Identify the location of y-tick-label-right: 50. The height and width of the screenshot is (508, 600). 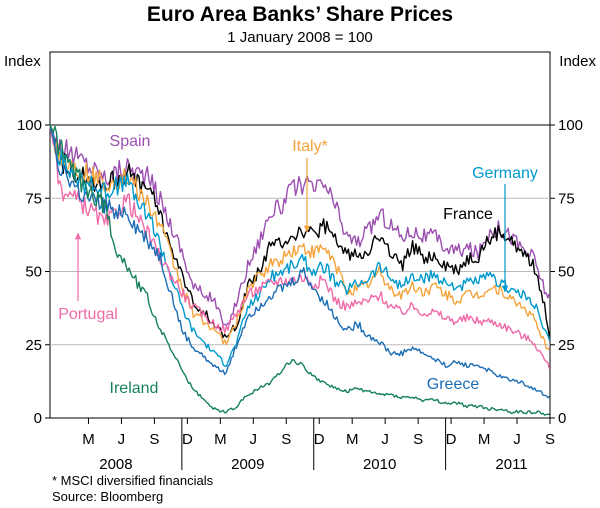
(566, 272).